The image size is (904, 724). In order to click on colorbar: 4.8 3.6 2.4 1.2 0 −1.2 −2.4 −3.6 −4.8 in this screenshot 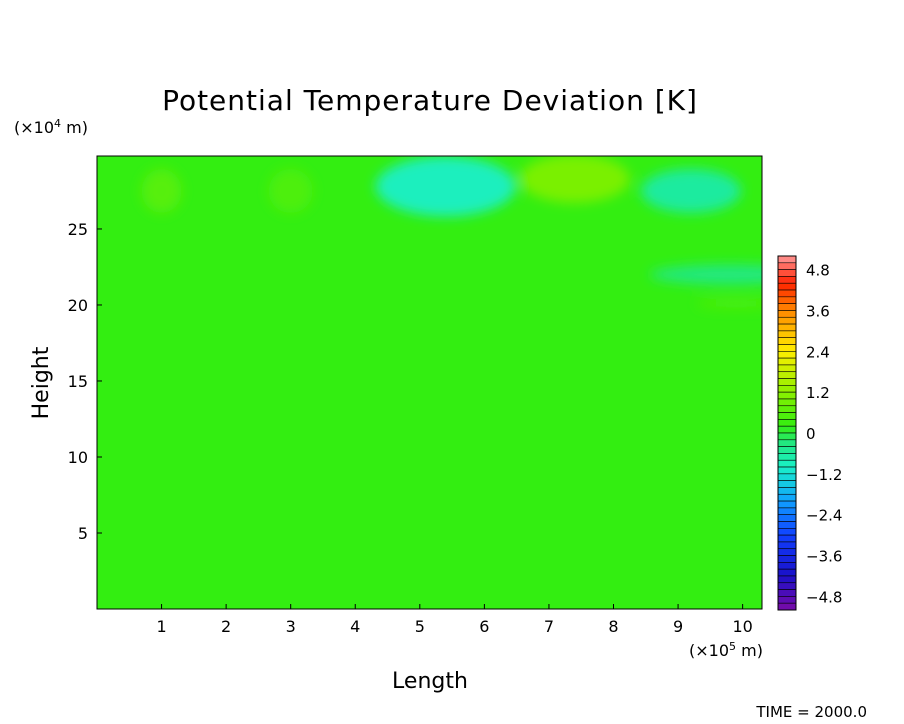, I will do `click(809, 433)`.